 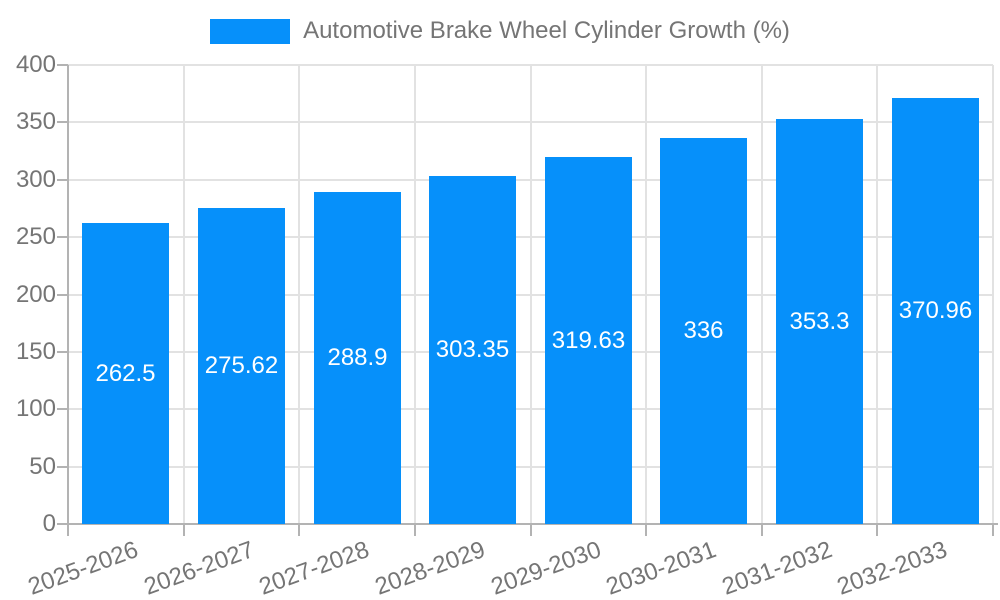 I want to click on bar: 353.3, so click(x=819, y=321).